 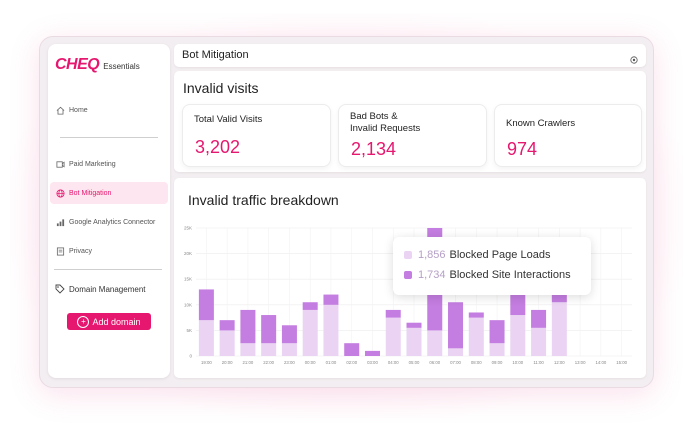 What do you see at coordinates (497, 362) in the screenshot?
I see `x-tick-label: 09:00` at bounding box center [497, 362].